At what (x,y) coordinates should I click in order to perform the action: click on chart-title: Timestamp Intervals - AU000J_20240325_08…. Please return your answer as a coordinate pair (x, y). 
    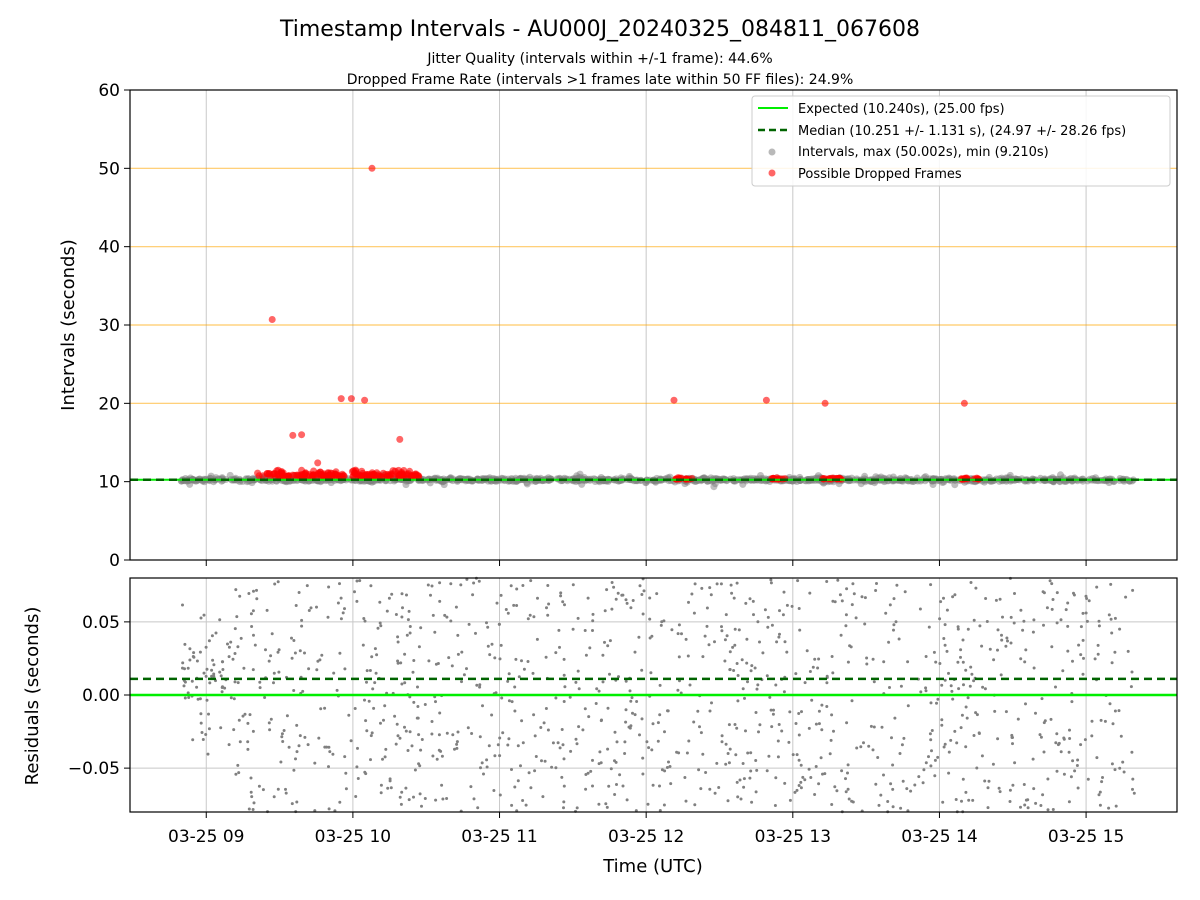
    Looking at the image, I should click on (599, 29).